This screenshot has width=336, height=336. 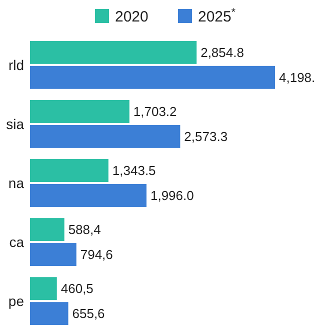 I want to click on data-label: 2,854.8, so click(x=222, y=52).